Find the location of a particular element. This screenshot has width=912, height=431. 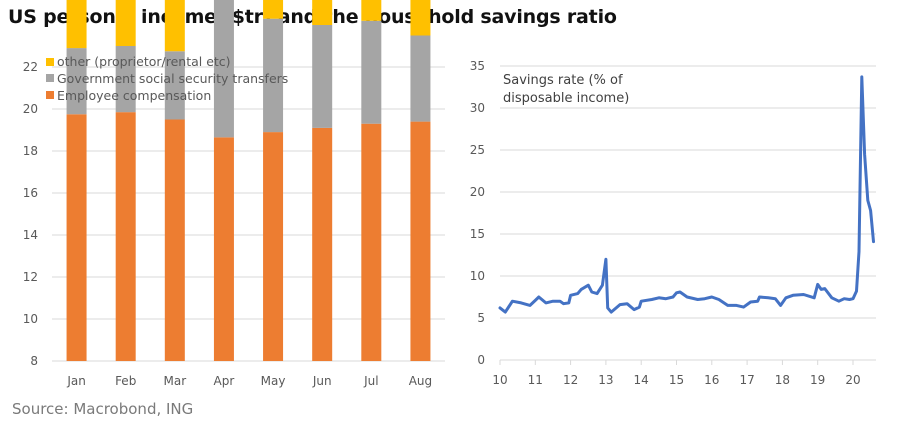

savings-x-tick-label: 13 is located at coordinates (605, 380).